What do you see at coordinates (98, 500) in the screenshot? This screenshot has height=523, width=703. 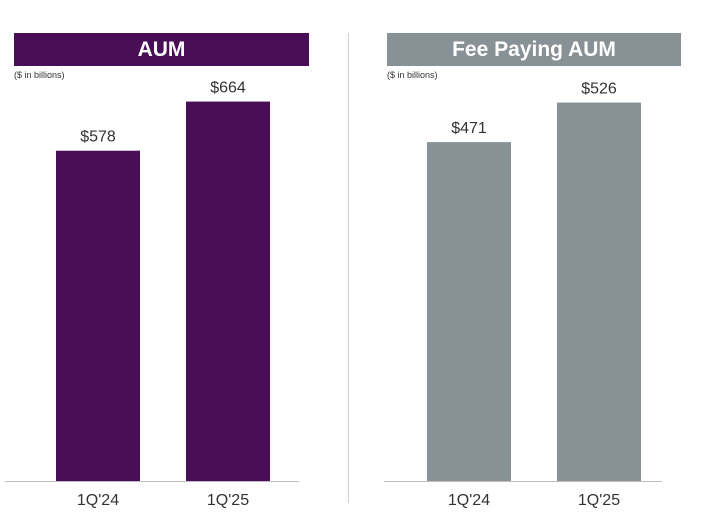 I see `aum-x-tick-label-1: 1Q'24` at bounding box center [98, 500].